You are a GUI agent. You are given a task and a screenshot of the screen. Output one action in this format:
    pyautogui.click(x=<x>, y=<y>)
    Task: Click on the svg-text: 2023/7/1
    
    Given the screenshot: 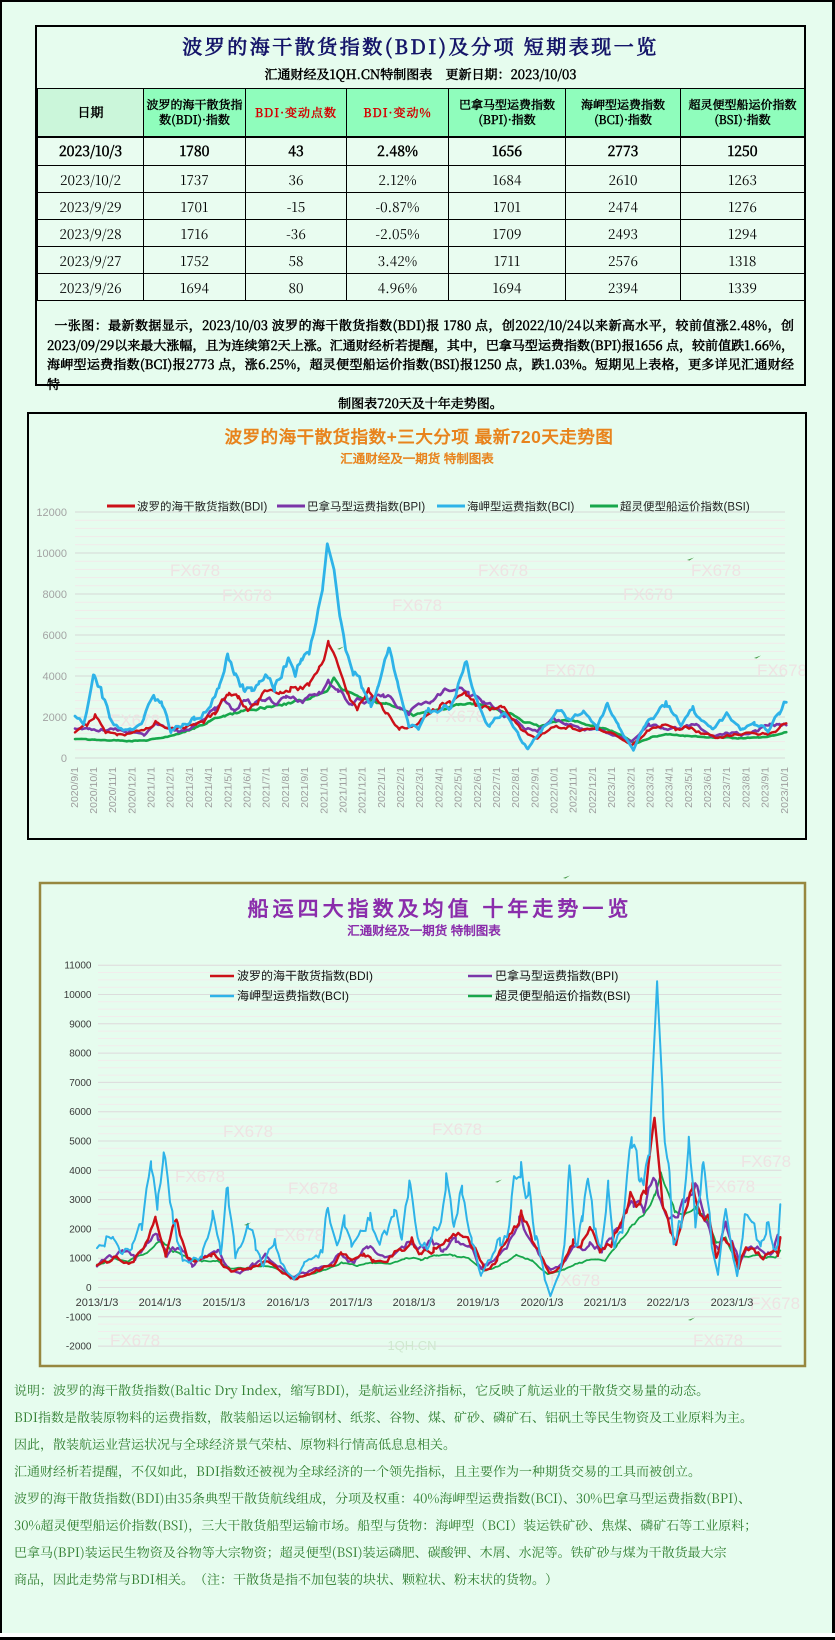 What is the action you would take?
    pyautogui.click(x=727, y=787)
    